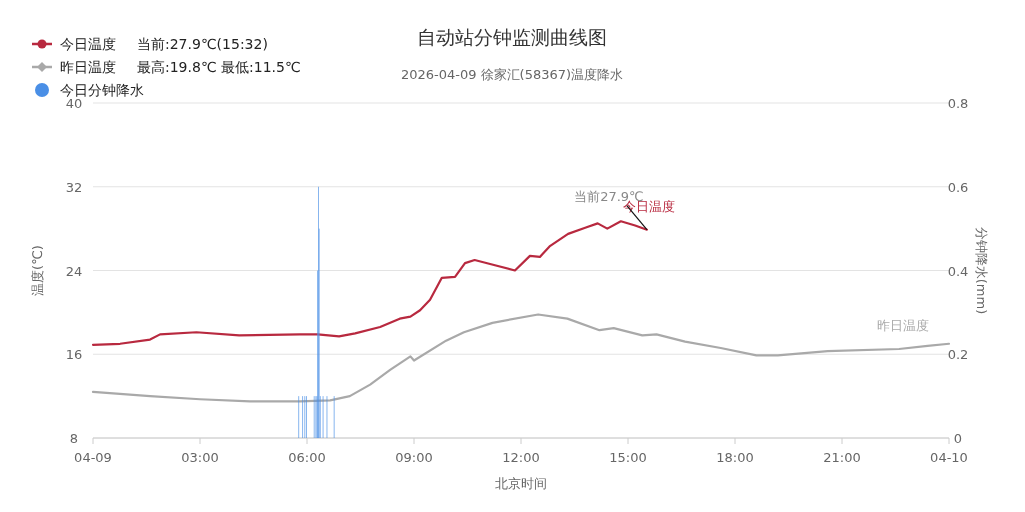 The width and height of the screenshot is (1025, 512). I want to click on x-tick-label: 04-09, so click(93, 457).